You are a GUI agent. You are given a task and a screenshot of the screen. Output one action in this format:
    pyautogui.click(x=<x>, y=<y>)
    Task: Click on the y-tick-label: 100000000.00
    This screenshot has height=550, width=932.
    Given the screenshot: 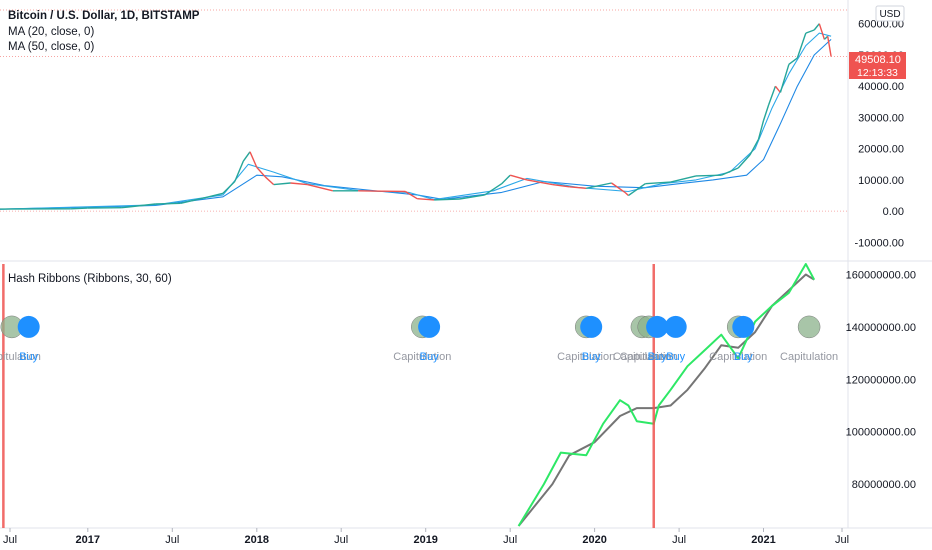 What is the action you would take?
    pyautogui.click(x=881, y=433)
    